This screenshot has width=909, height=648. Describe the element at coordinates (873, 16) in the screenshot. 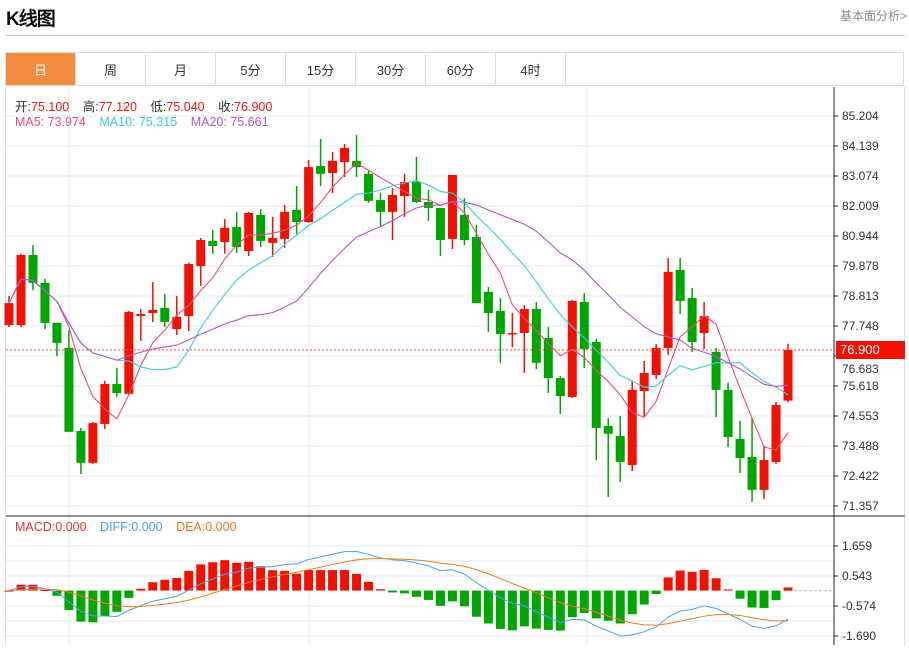

I see `fundamental-analysis-link: 基本面分析>` at that location.